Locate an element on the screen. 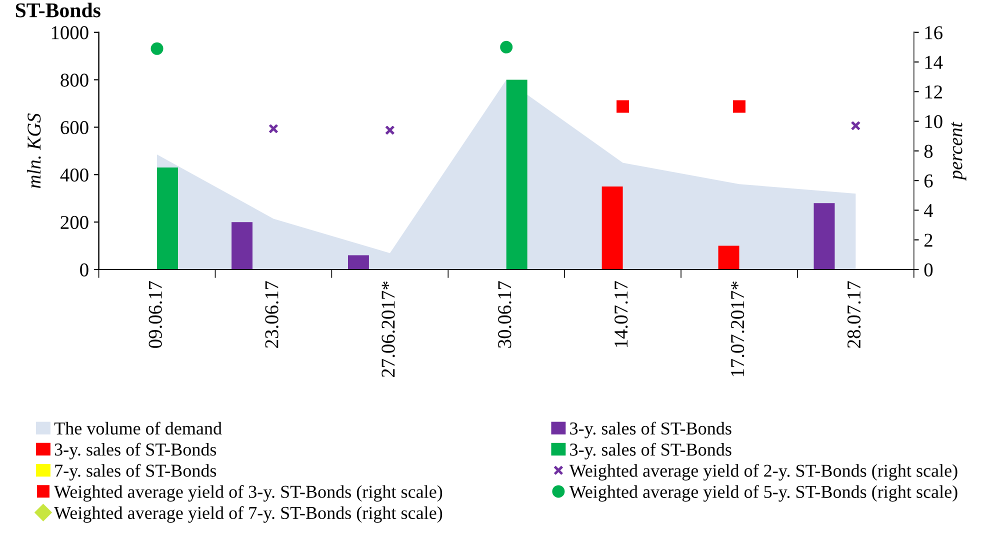  legend-label: 7-y. sales of ST-Bonds is located at coordinates (135, 472).